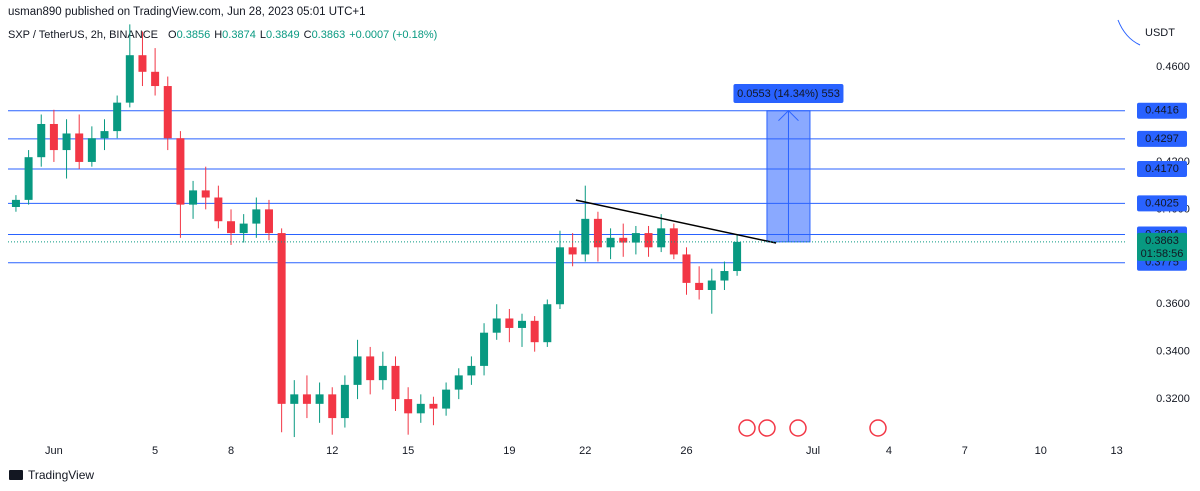 This screenshot has width=1200, height=491. What do you see at coordinates (61, 475) in the screenshot?
I see `footer: TradingView` at bounding box center [61, 475].